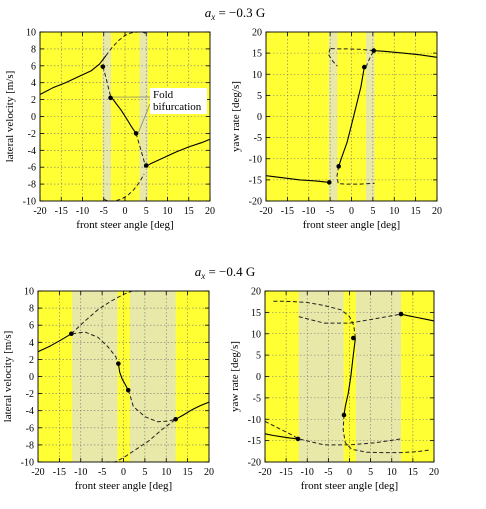 This screenshot has height=509, width=486. What do you see at coordinates (30, 428) in the screenshot?
I see `y-tick-label: -6` at bounding box center [30, 428].